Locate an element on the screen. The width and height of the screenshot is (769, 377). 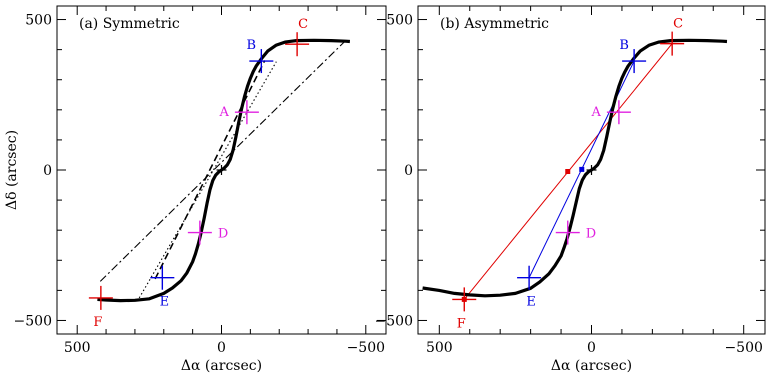
y-axis-title: Δδ (arcsec) is located at coordinates (12, 170).